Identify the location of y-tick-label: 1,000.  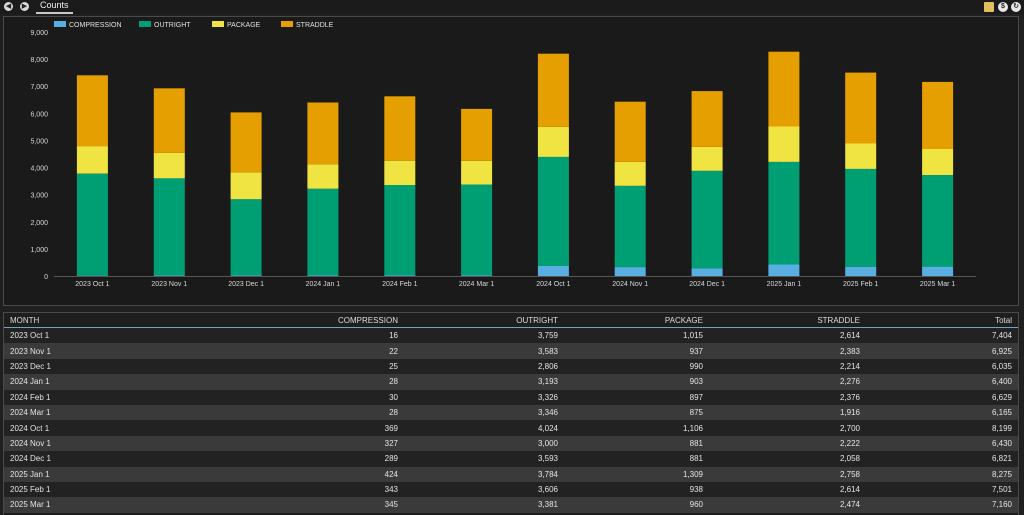
(39, 250).